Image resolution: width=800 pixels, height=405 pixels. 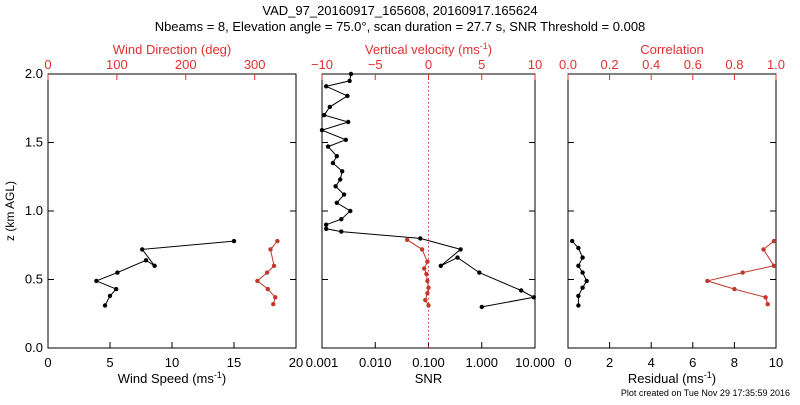 I want to click on x-tick-label-top: 1.0, so click(x=776, y=64).